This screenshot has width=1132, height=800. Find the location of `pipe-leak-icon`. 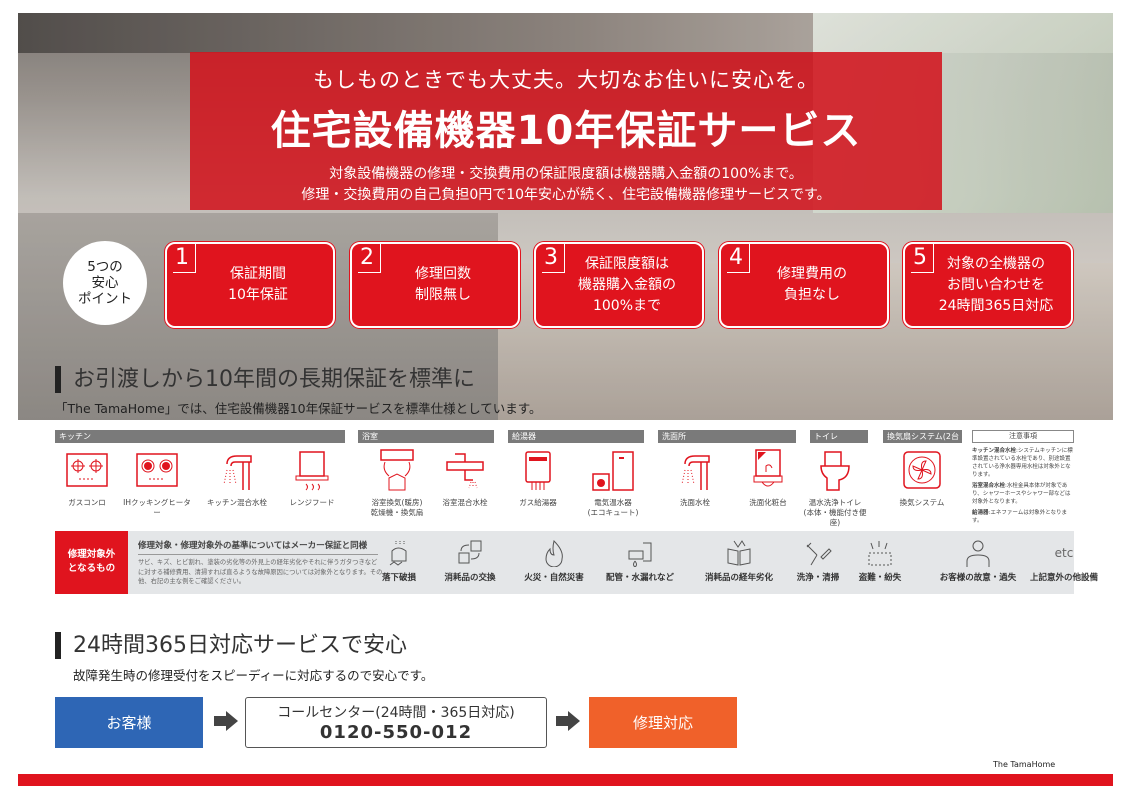

pipe-leak-icon is located at coordinates (640, 554).